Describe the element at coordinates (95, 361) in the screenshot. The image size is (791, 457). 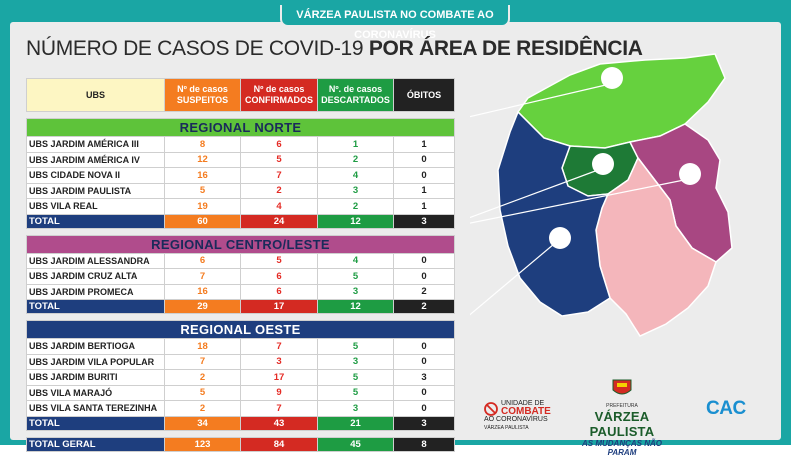
I see `ubs-name: UBS JARDIM VILA POPULAR` at that location.